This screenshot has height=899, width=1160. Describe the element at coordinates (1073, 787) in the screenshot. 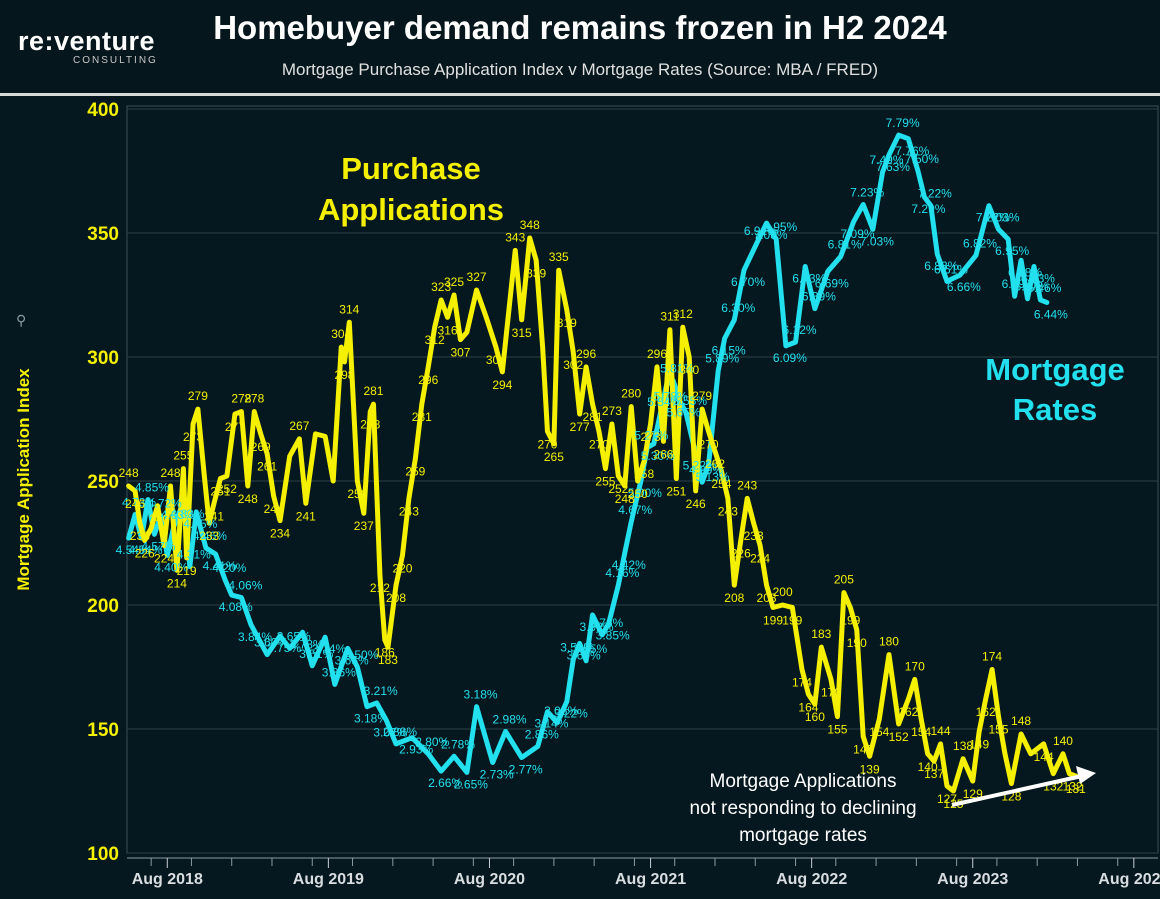

I see `purchase-data-label: 132` at that location.